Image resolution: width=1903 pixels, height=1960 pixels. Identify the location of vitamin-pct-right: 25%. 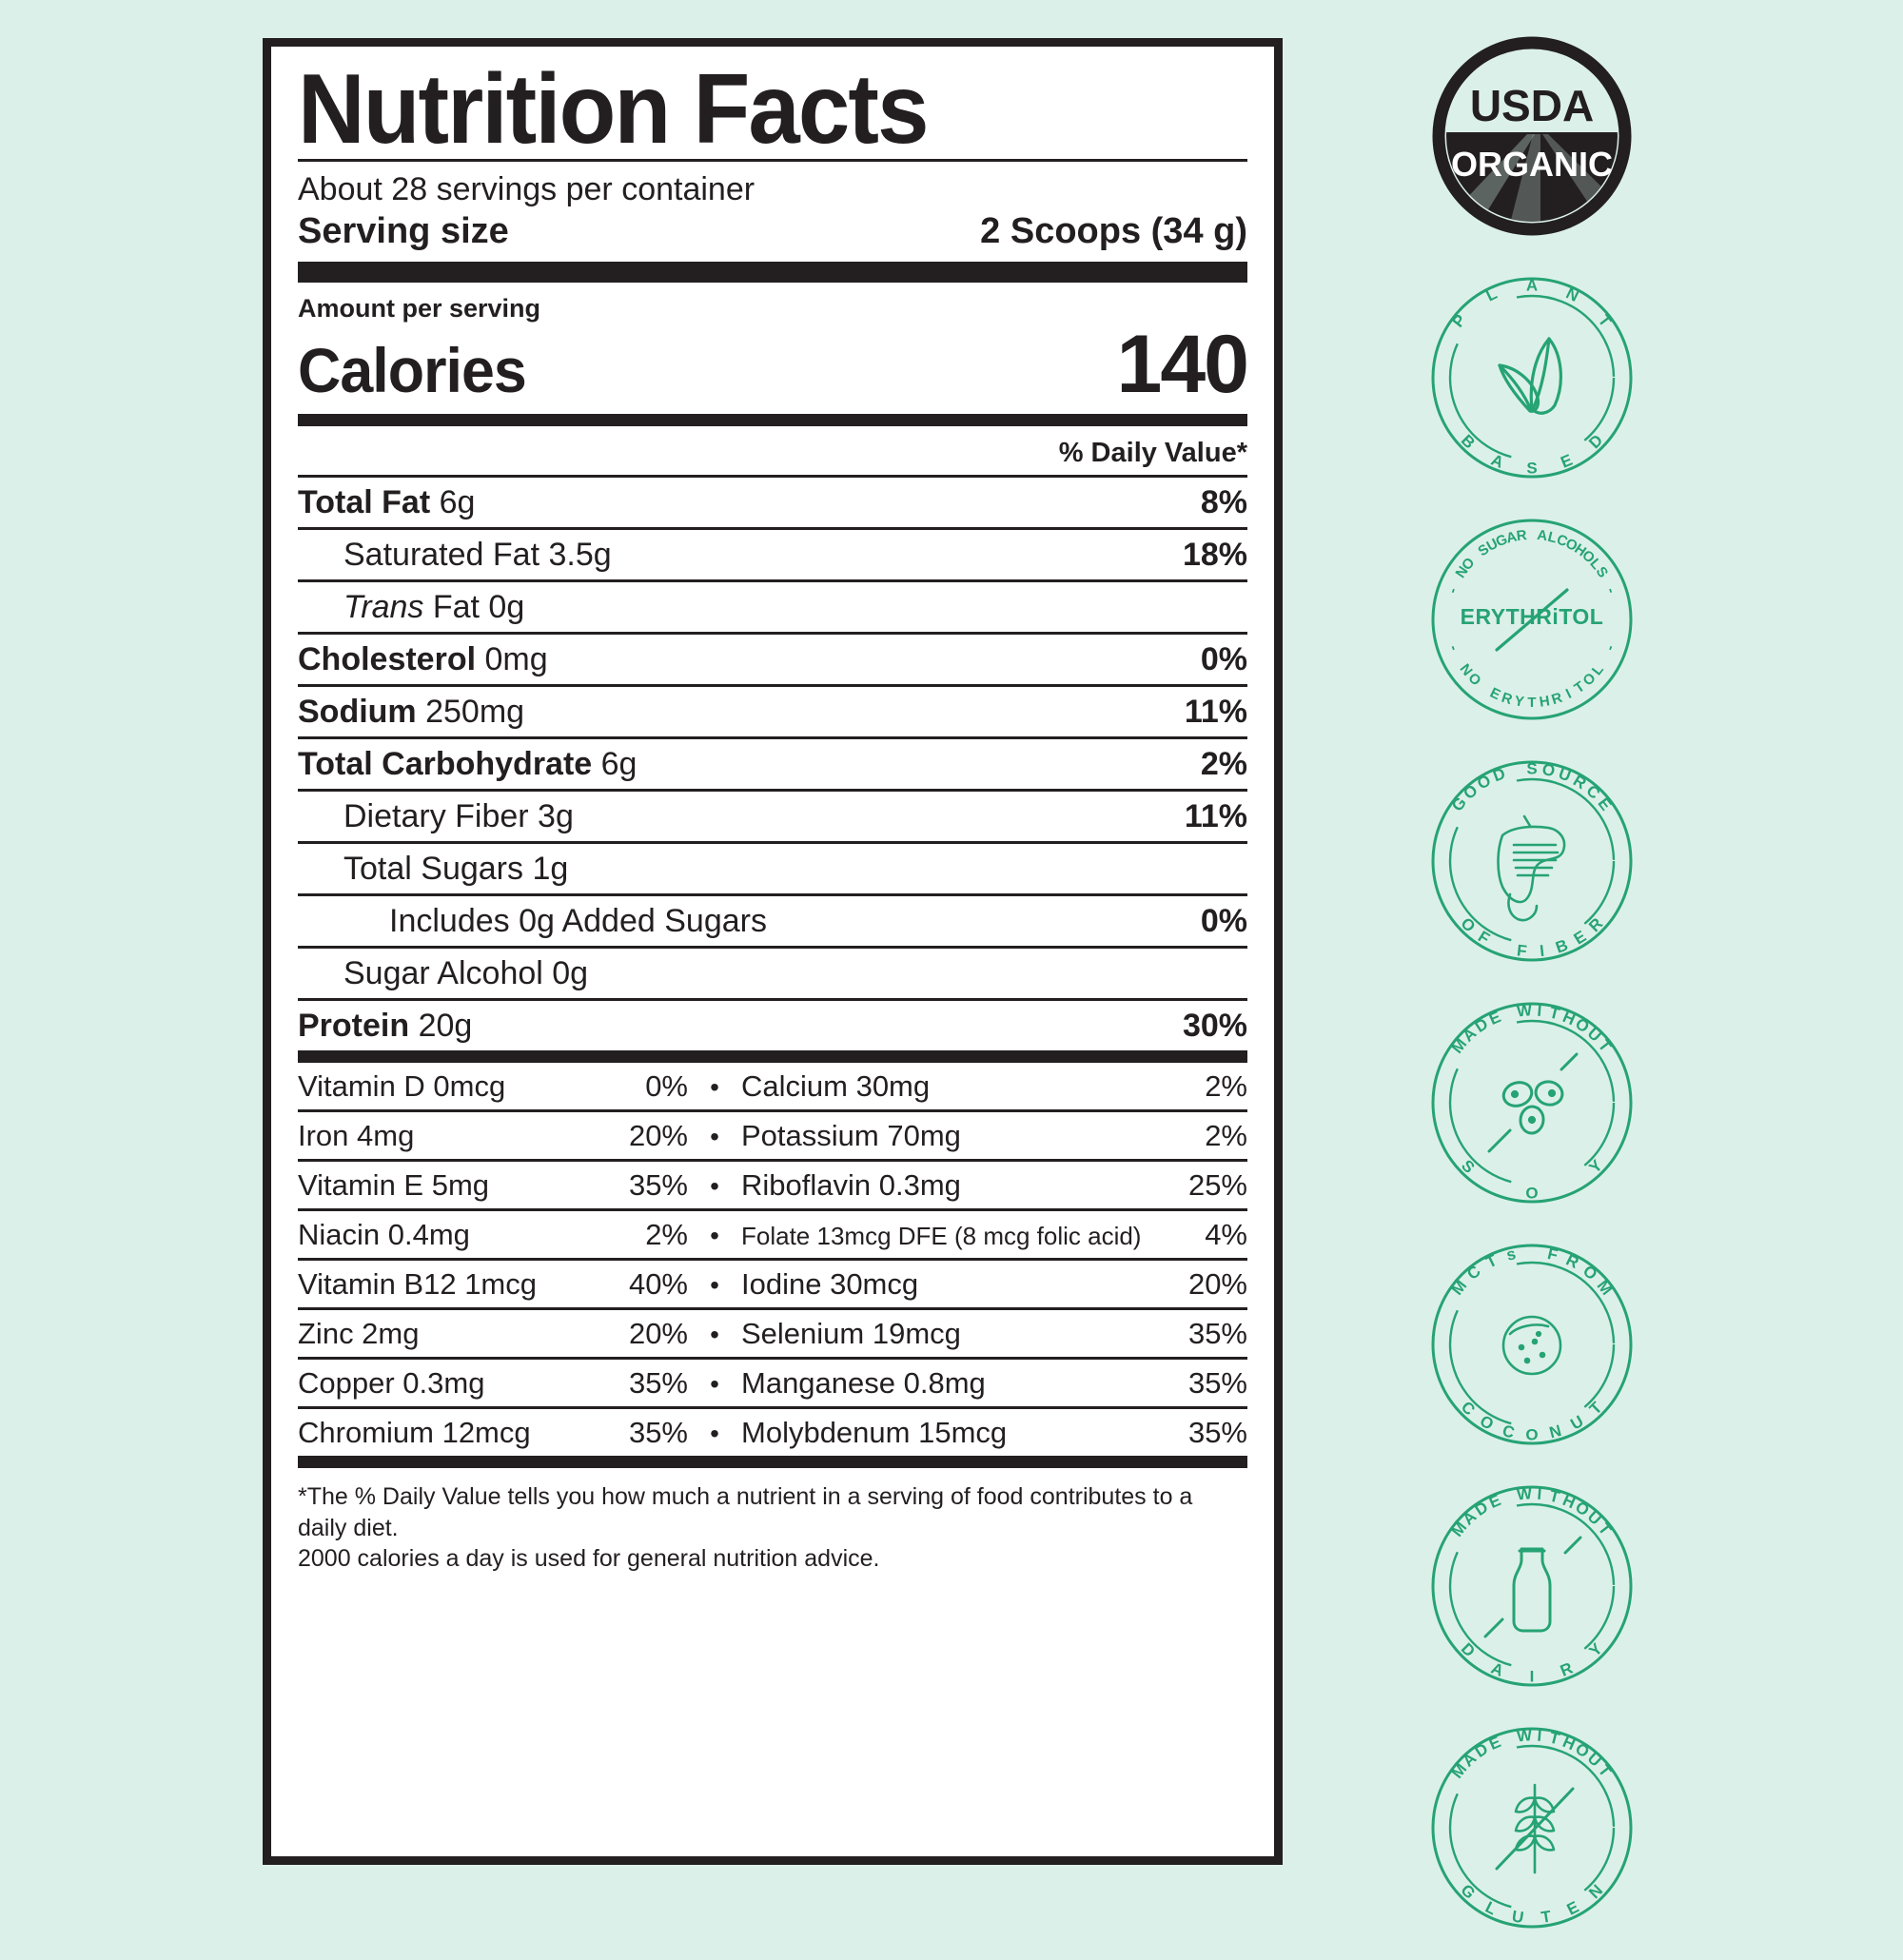
(1217, 1185).